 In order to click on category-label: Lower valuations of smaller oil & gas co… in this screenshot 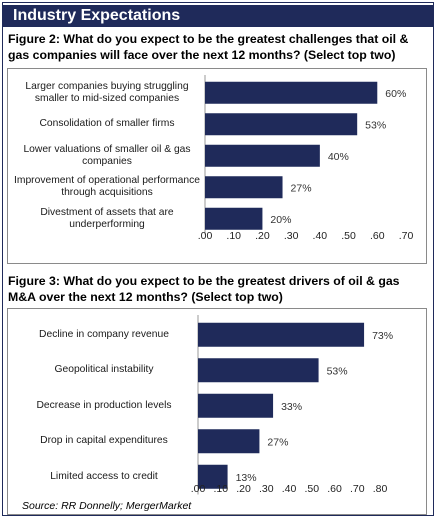, I will do `click(107, 155)`.